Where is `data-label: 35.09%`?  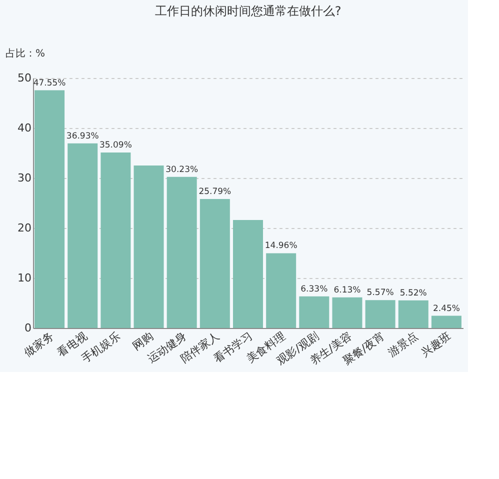
data-label: 35.09% is located at coordinates (115, 145).